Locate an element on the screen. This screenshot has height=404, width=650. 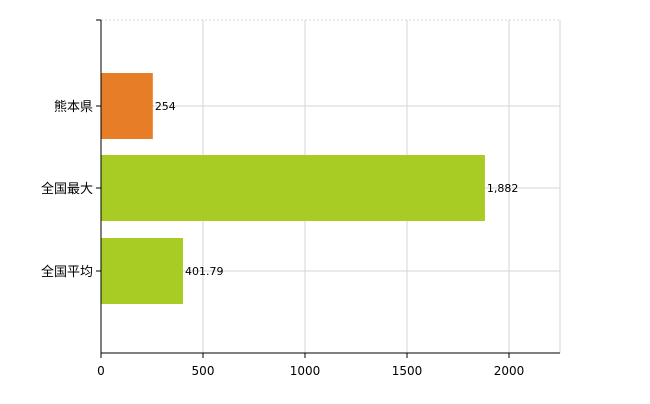
data-label-2: 401.79 is located at coordinates (204, 271).